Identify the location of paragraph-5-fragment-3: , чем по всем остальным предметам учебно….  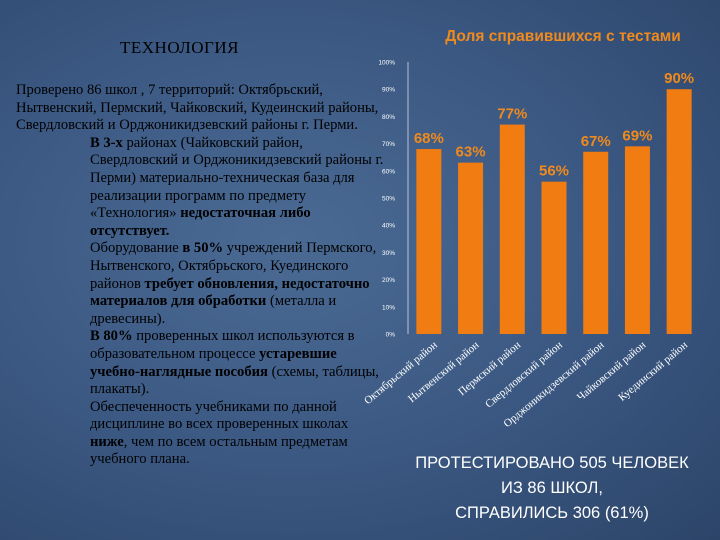
(219, 450).